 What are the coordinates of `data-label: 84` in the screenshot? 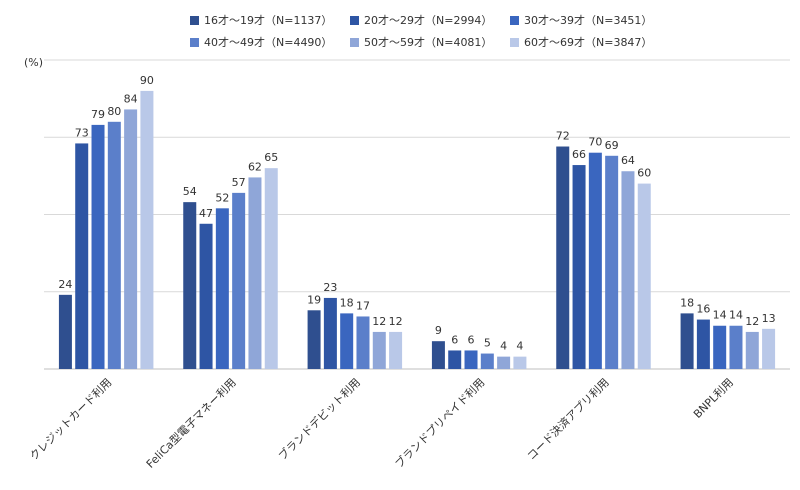 It's located at (131, 98).